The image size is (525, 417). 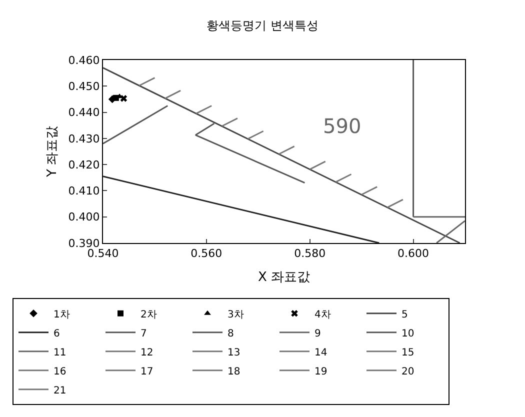 What do you see at coordinates (84, 165) in the screenshot?
I see `y-tick-label: 0.420` at bounding box center [84, 165].